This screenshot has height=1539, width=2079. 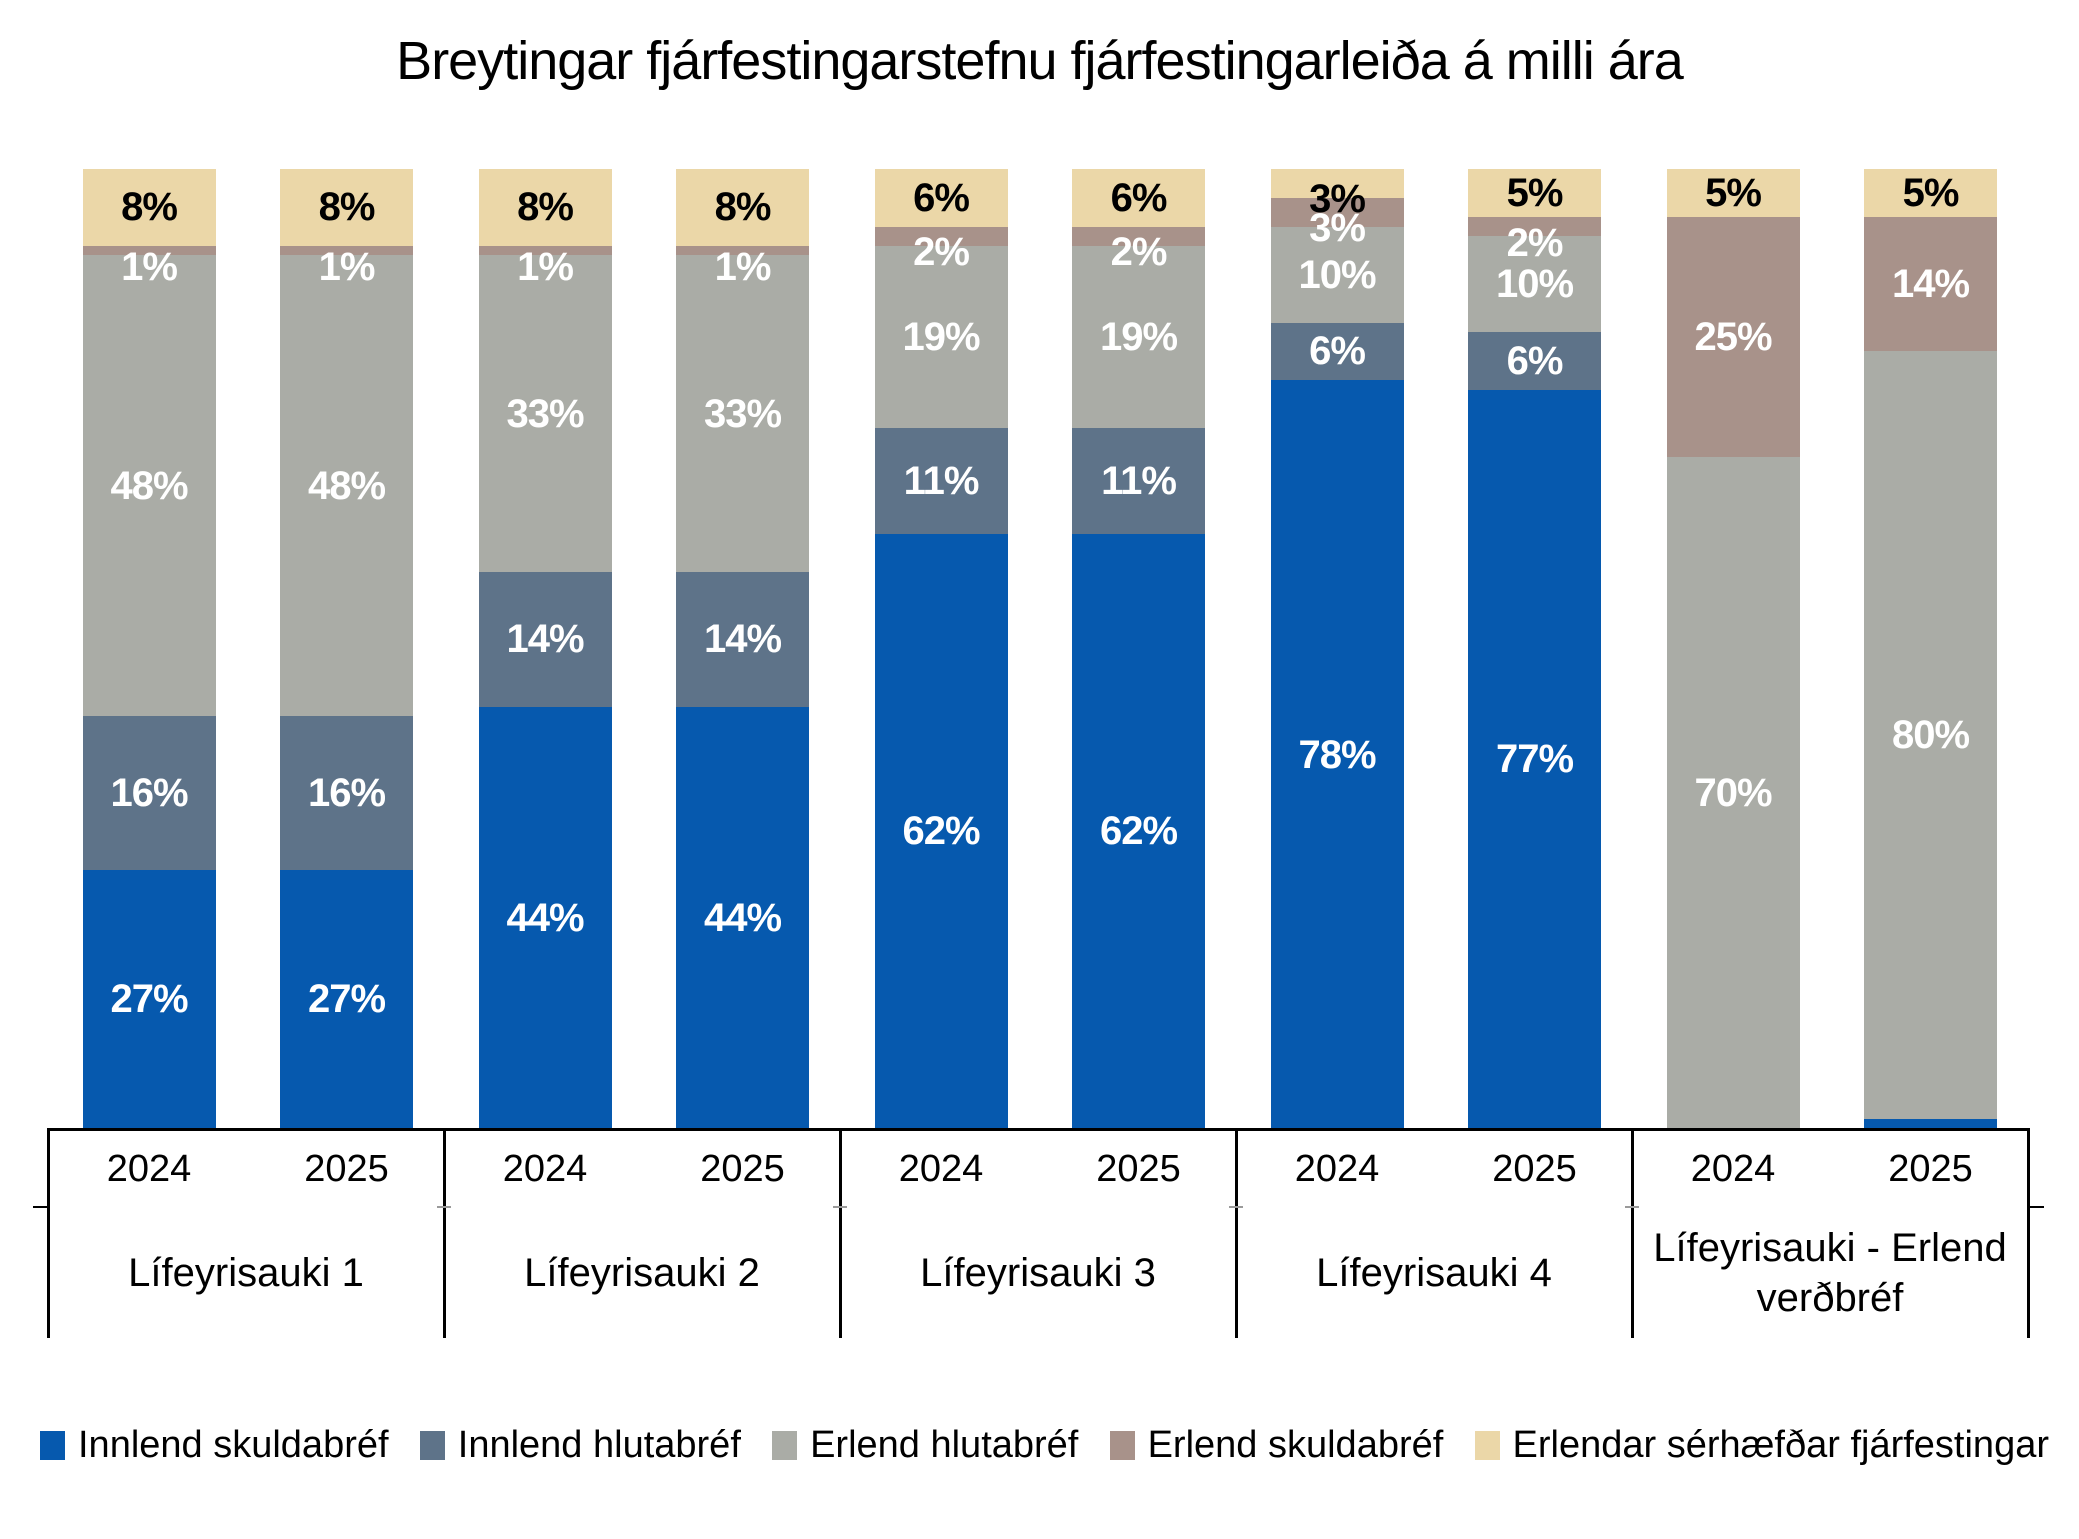 What do you see at coordinates (580, 1445) in the screenshot?
I see `legend-item: Innlend hlutabréf` at bounding box center [580, 1445].